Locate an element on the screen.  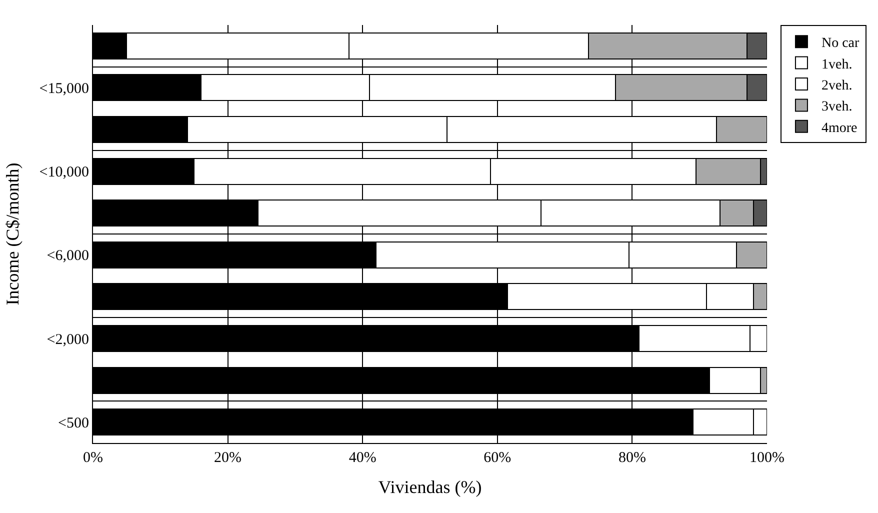
y-tick-label: <15,000 is located at coordinates (64, 88).